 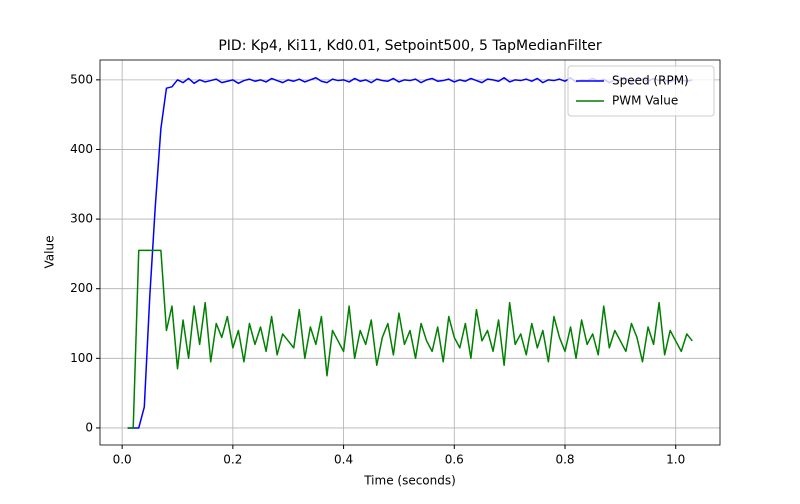 What do you see at coordinates (81, 149) in the screenshot?
I see `y-tick-label: 400` at bounding box center [81, 149].